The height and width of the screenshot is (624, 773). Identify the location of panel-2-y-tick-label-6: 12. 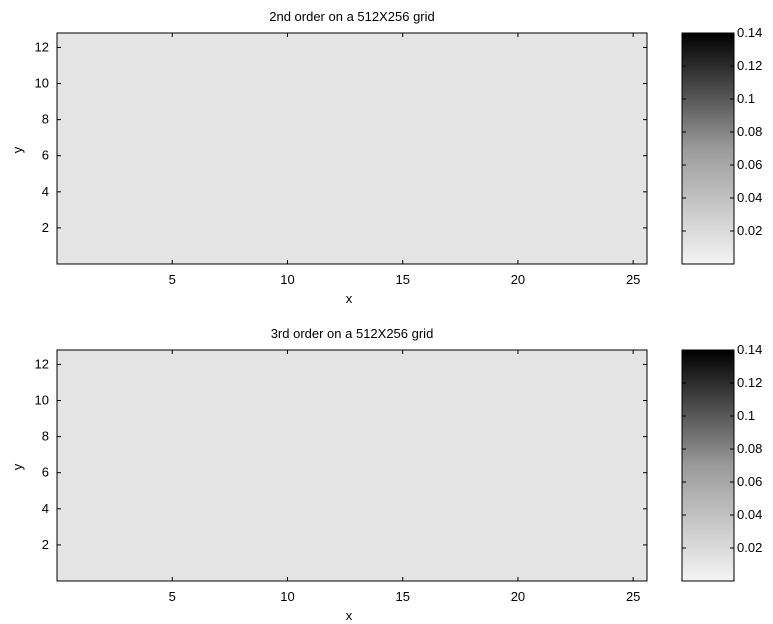
(42, 363).